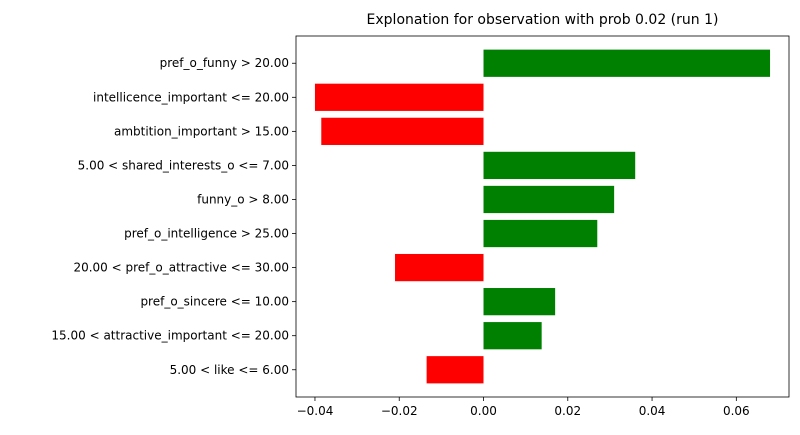  Describe the element at coordinates (181, 268) in the screenshot. I see `y-tick-label: 20.00 < pref_o_attractive <= 30.00` at that location.